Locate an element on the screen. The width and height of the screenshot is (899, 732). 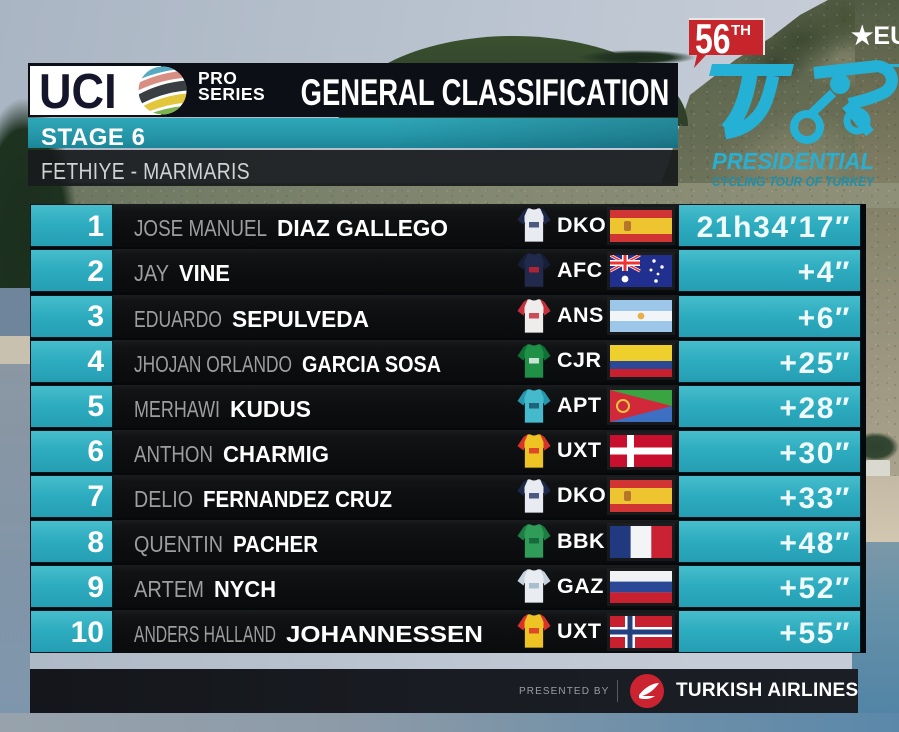
svg-text: JOHANNESSEN is located at coordinates (384, 634).